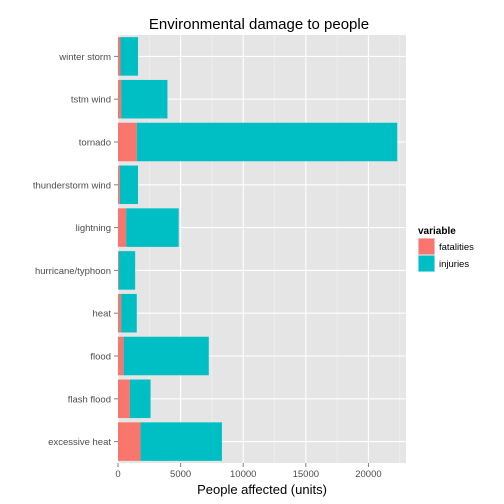 This screenshot has height=504, width=504. I want to click on bar-excessive-heat-injuries, so click(181, 441).